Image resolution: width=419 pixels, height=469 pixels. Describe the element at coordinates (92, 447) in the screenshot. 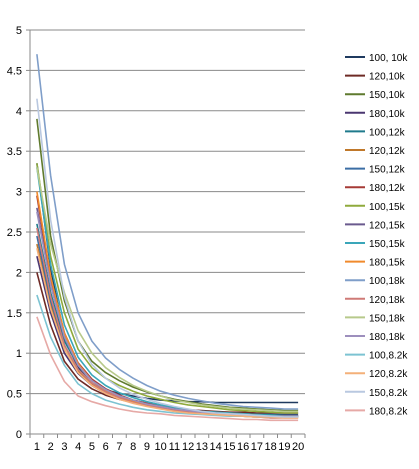

I see `x-tick-label-4: 5` at that location.